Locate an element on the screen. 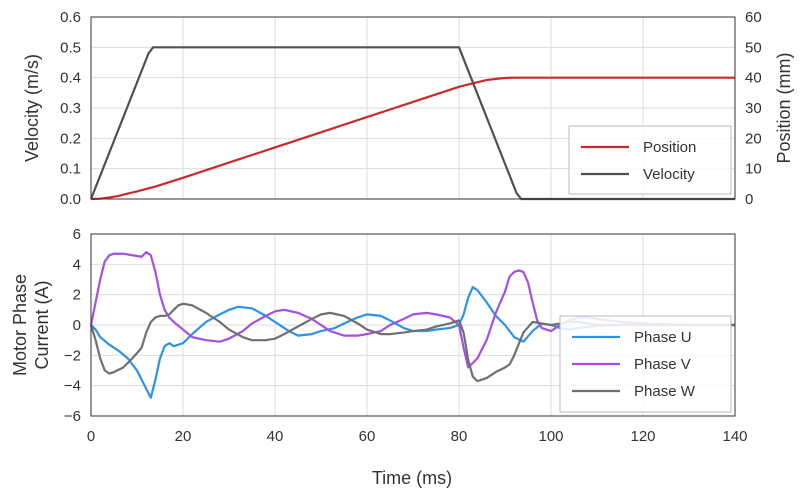 The image size is (800, 502). y-tick-label: −4 is located at coordinates (72, 386).